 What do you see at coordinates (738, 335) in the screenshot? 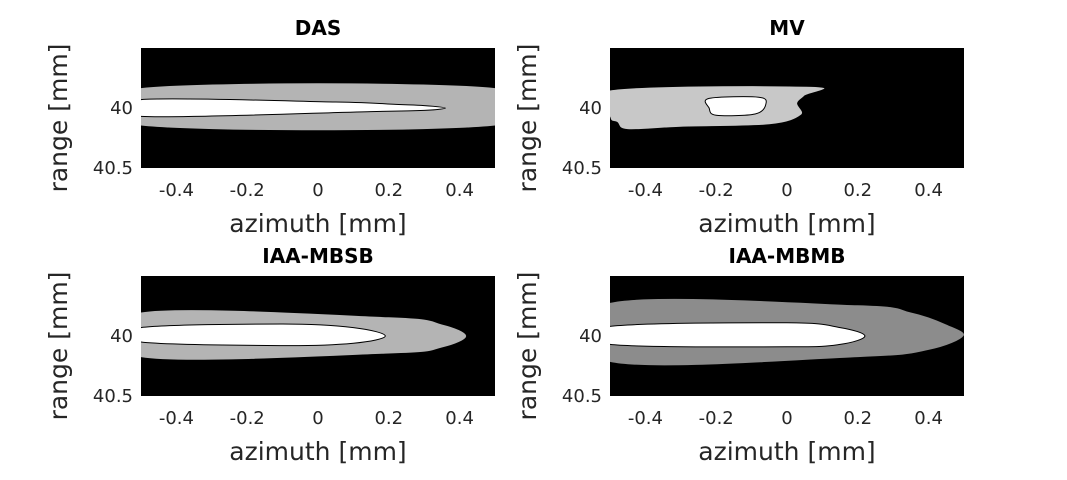
I see `contour-inner-iaa-mbmb` at bounding box center [738, 335].